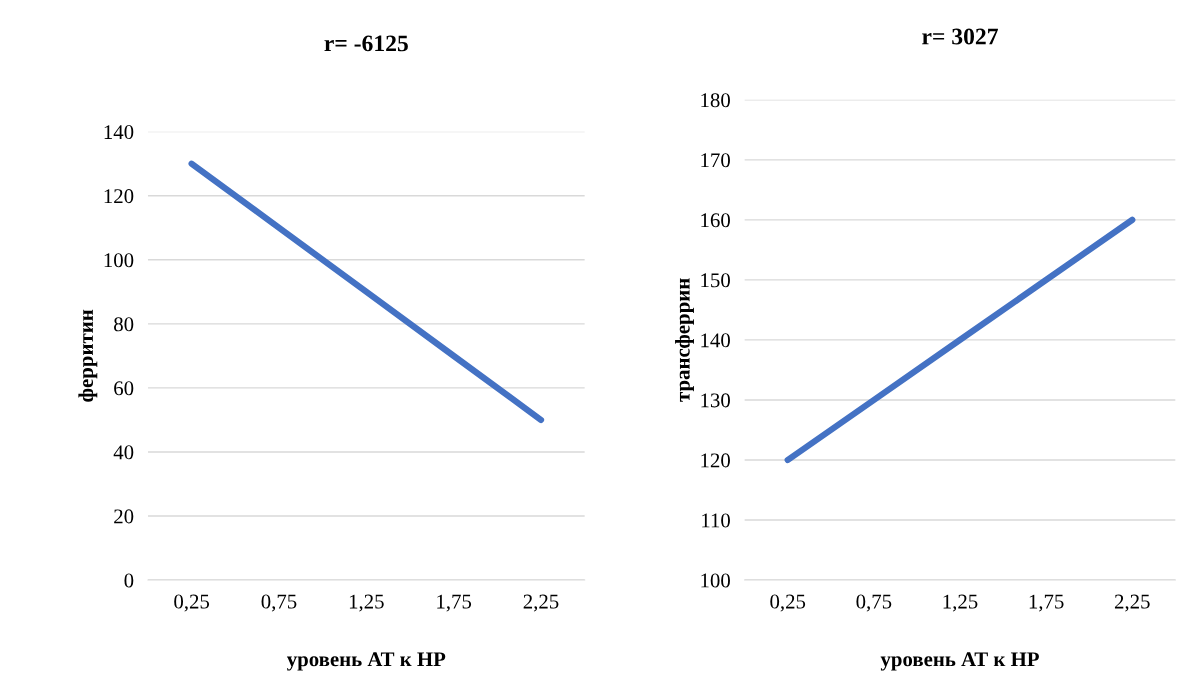  Describe the element at coordinates (715, 160) in the screenshot. I see `y-tick-label: 170` at that location.